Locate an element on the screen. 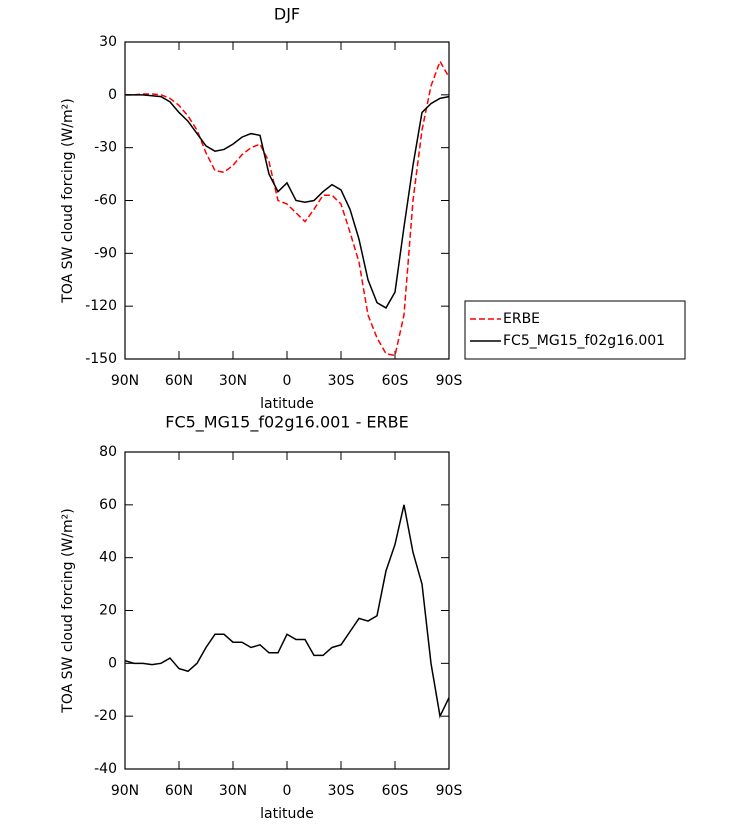 The image size is (733, 825). y-tick-label: -30 is located at coordinates (105, 148).